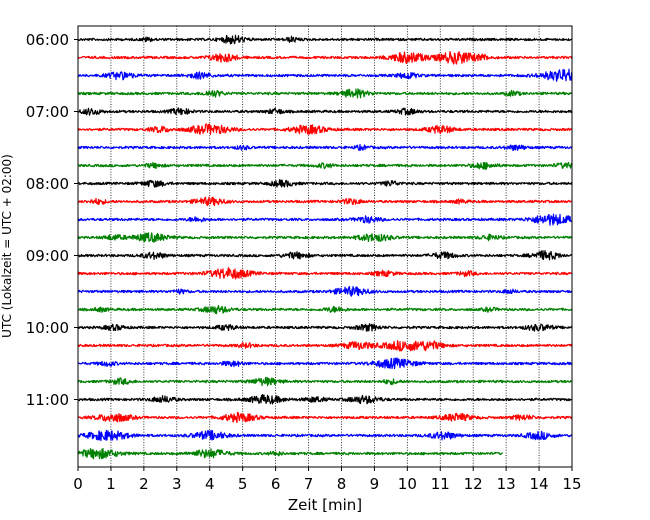 This screenshot has height=520, width=650. What do you see at coordinates (210, 484) in the screenshot?
I see `x-tick-label: 4` at bounding box center [210, 484].